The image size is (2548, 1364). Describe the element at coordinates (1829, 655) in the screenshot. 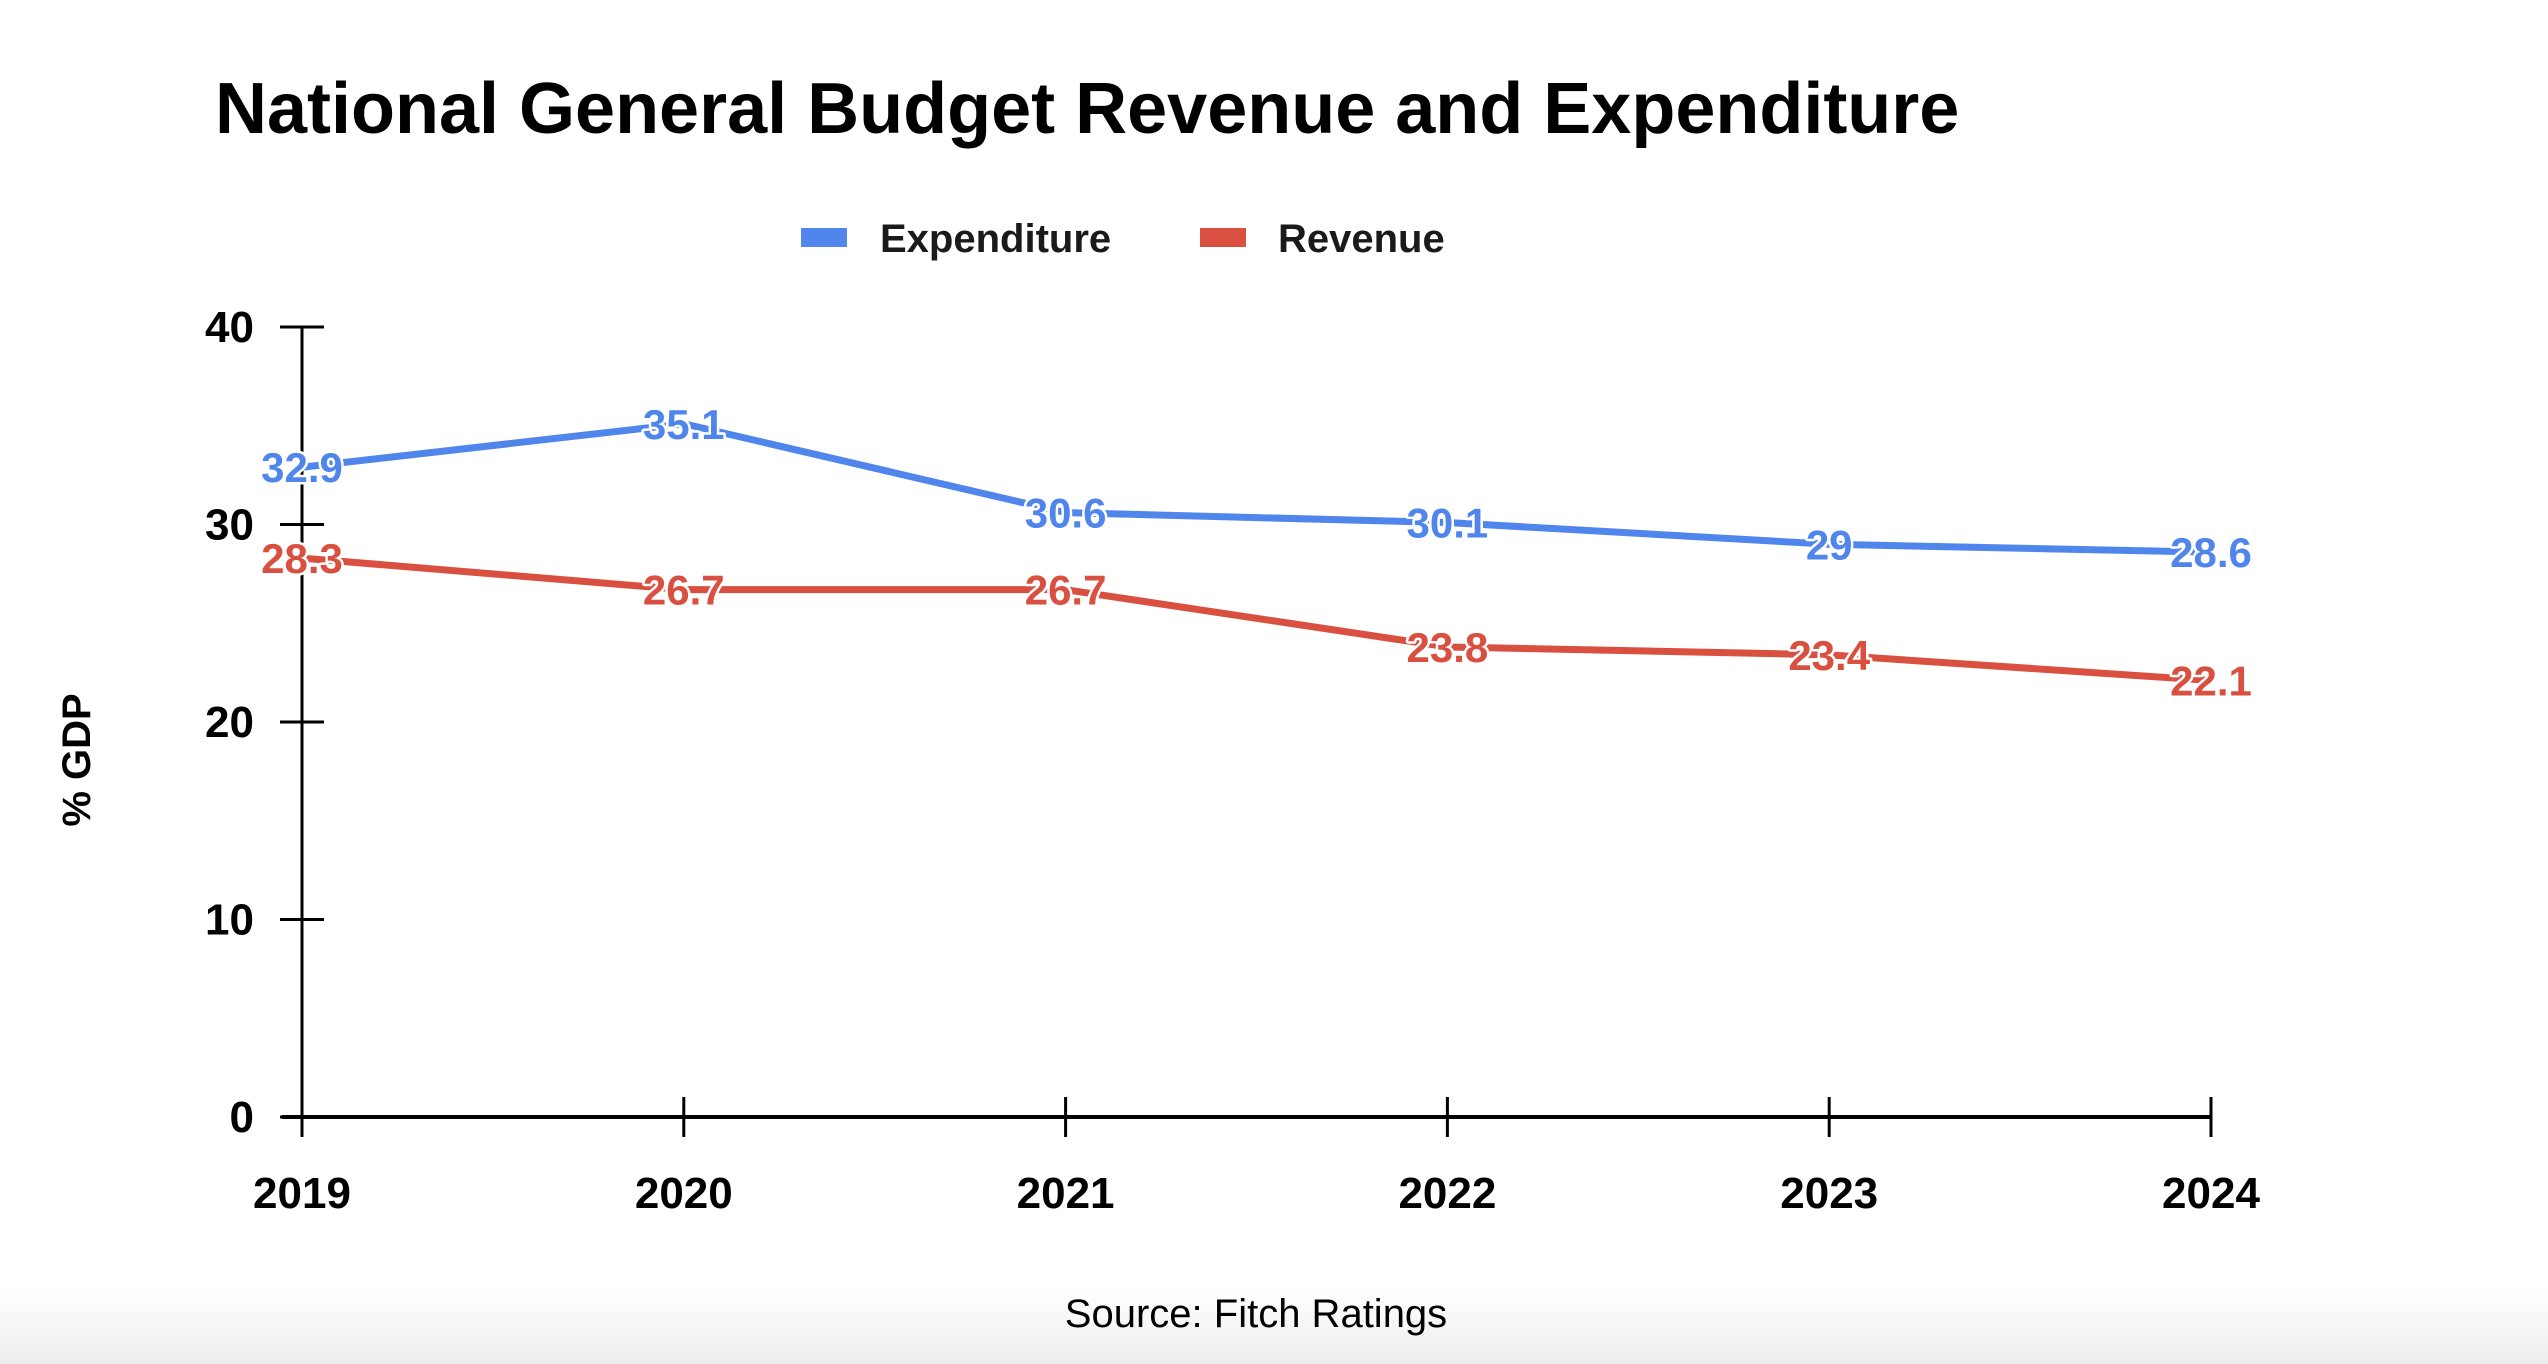

I see `data-label-revenue: 23.4` at that location.